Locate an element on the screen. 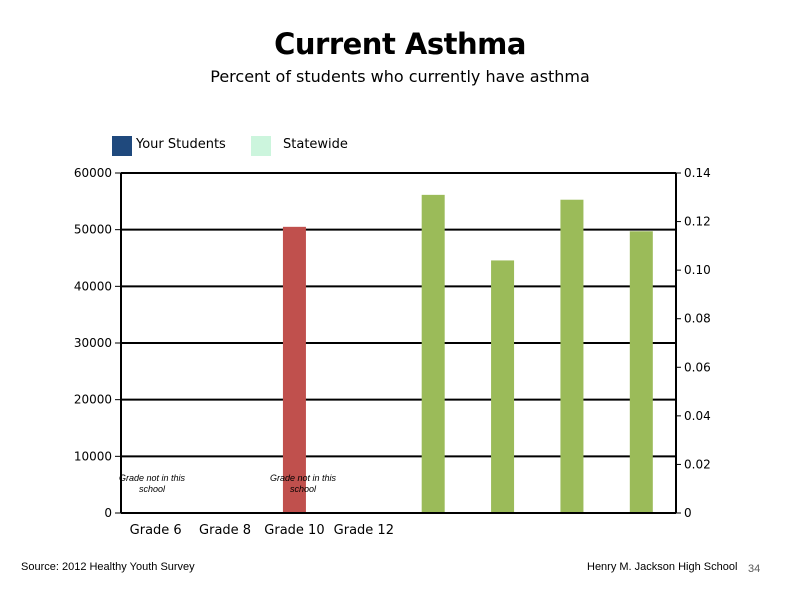 The height and width of the screenshot is (600, 800). legend-label-statewide: Statewide is located at coordinates (315, 144).